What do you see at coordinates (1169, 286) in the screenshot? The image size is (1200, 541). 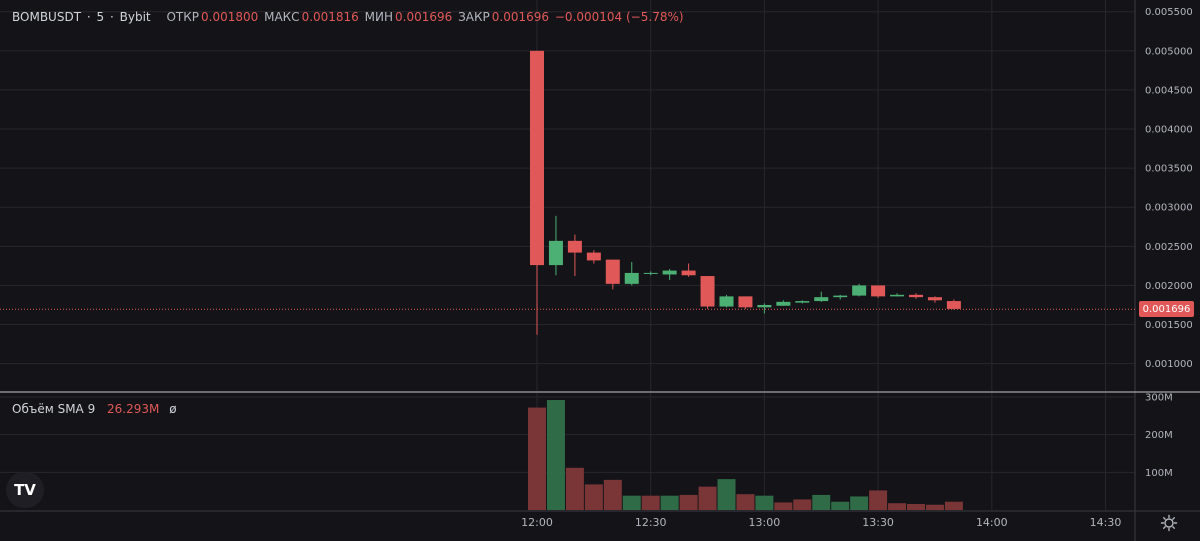 I see `price-tick-label: 0.002000` at bounding box center [1169, 286].